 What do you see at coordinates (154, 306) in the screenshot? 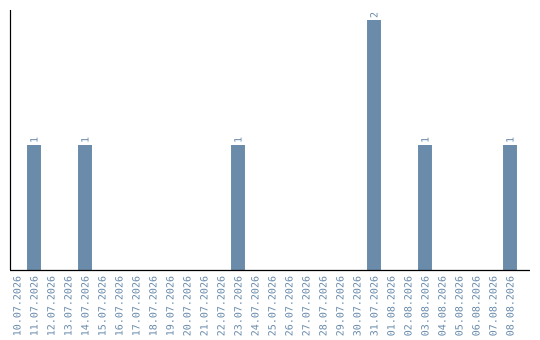
I see `x-tick-label: 18.07.2026` at bounding box center [154, 306].